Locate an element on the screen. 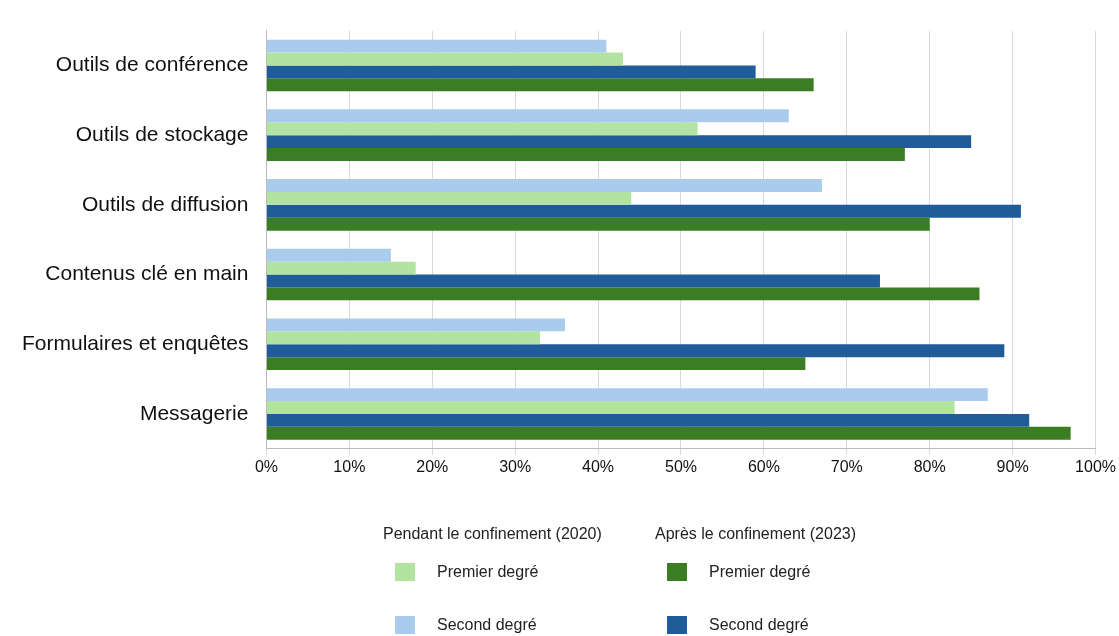  y-tick-label: Messagerie is located at coordinates (194, 412).